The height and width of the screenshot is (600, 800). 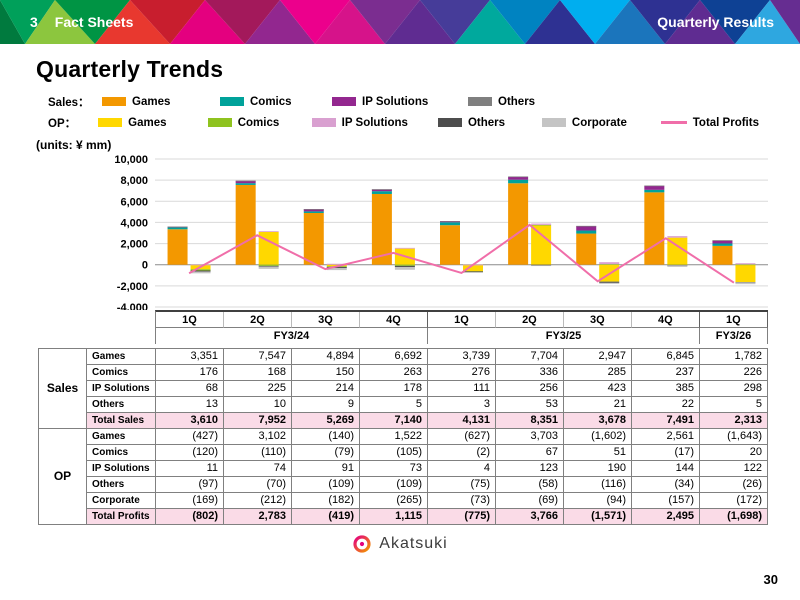 I want to click on table-cell: (75), so click(x=461, y=484).